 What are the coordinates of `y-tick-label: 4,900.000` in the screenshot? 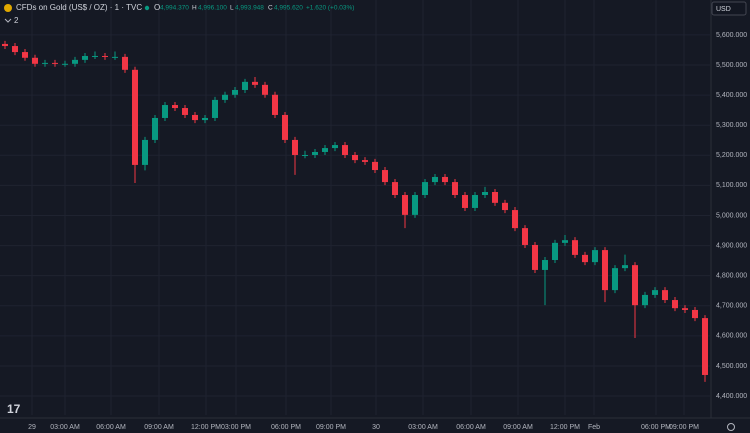 It's located at (731, 245).